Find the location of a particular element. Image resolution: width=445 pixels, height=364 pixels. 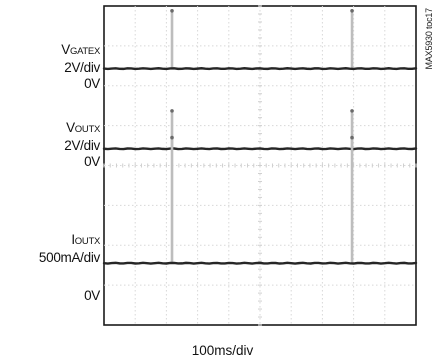

channel-label-ioutx: IOUTX 500mA/div is located at coordinates (69, 249).